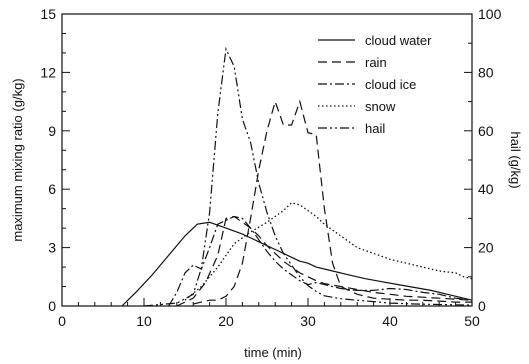 This screenshot has height=364, width=529. What do you see at coordinates (52, 131) in the screenshot?
I see `y-tick-label: 9` at bounding box center [52, 131].